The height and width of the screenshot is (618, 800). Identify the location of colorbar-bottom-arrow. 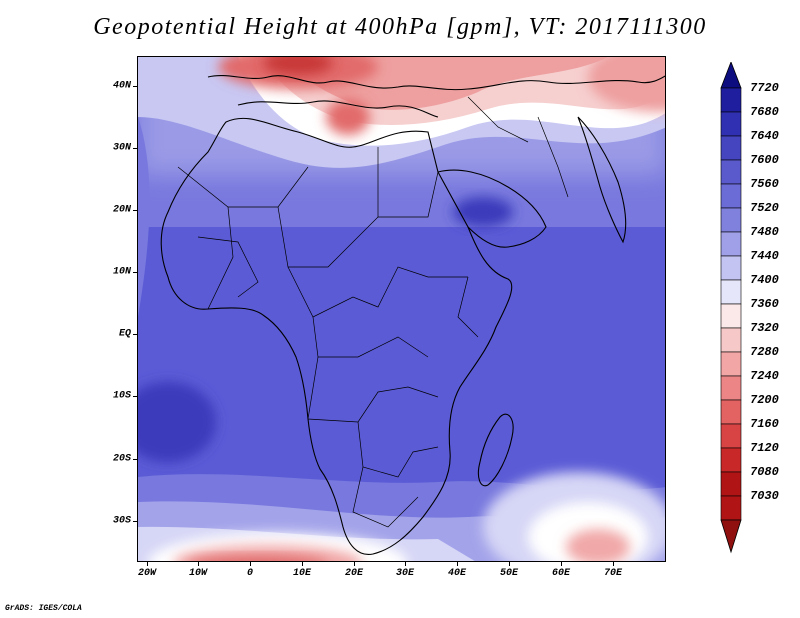
(731, 536).